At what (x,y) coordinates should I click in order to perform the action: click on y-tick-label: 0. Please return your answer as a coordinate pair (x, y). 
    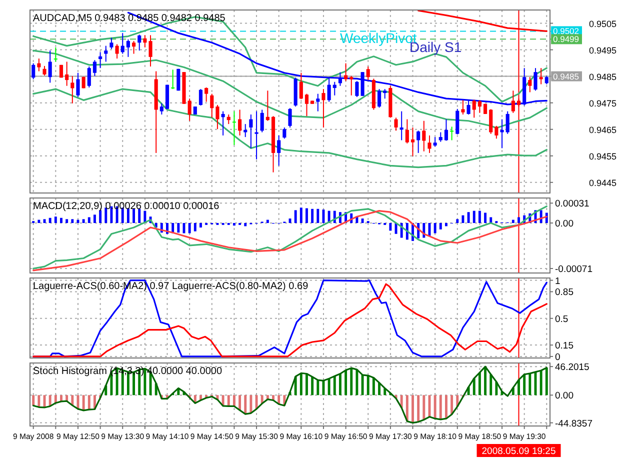
    Looking at the image, I should click on (557, 357).